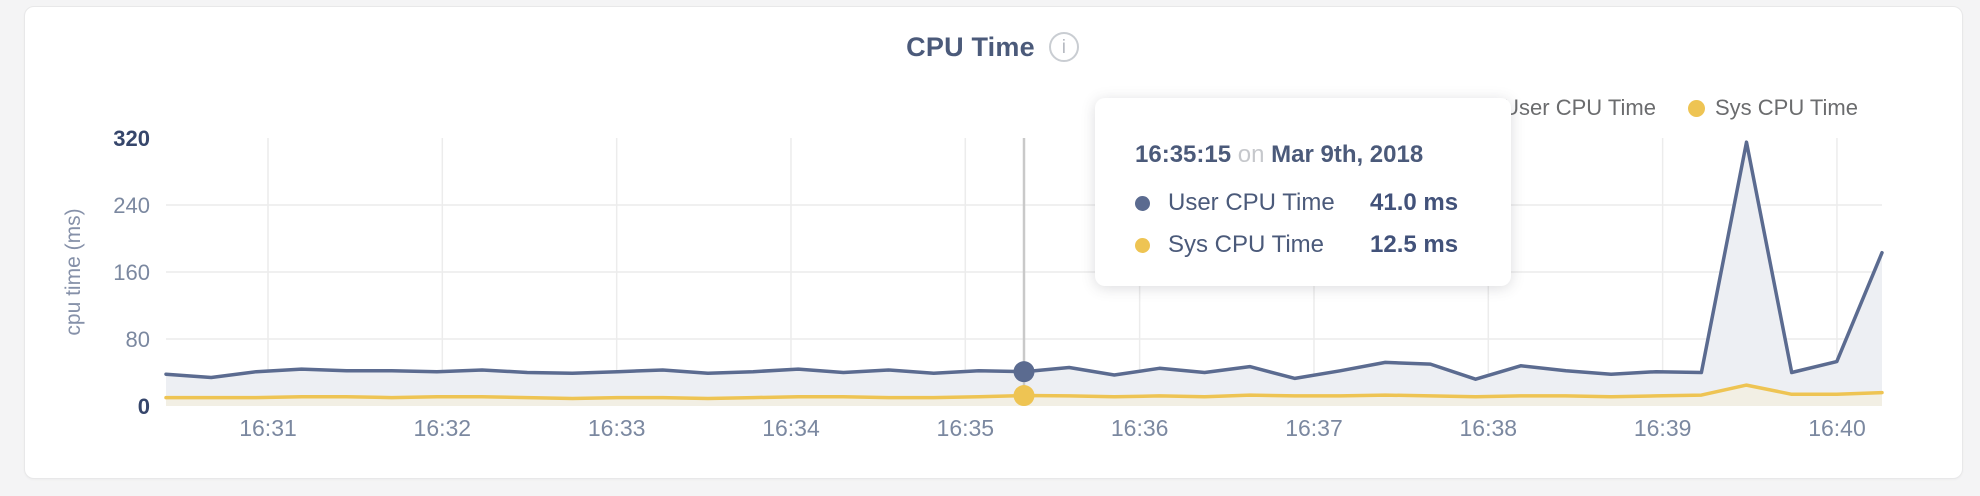 The height and width of the screenshot is (496, 1980). What do you see at coordinates (138, 339) in the screenshot?
I see `y-tick-label: 80` at bounding box center [138, 339].